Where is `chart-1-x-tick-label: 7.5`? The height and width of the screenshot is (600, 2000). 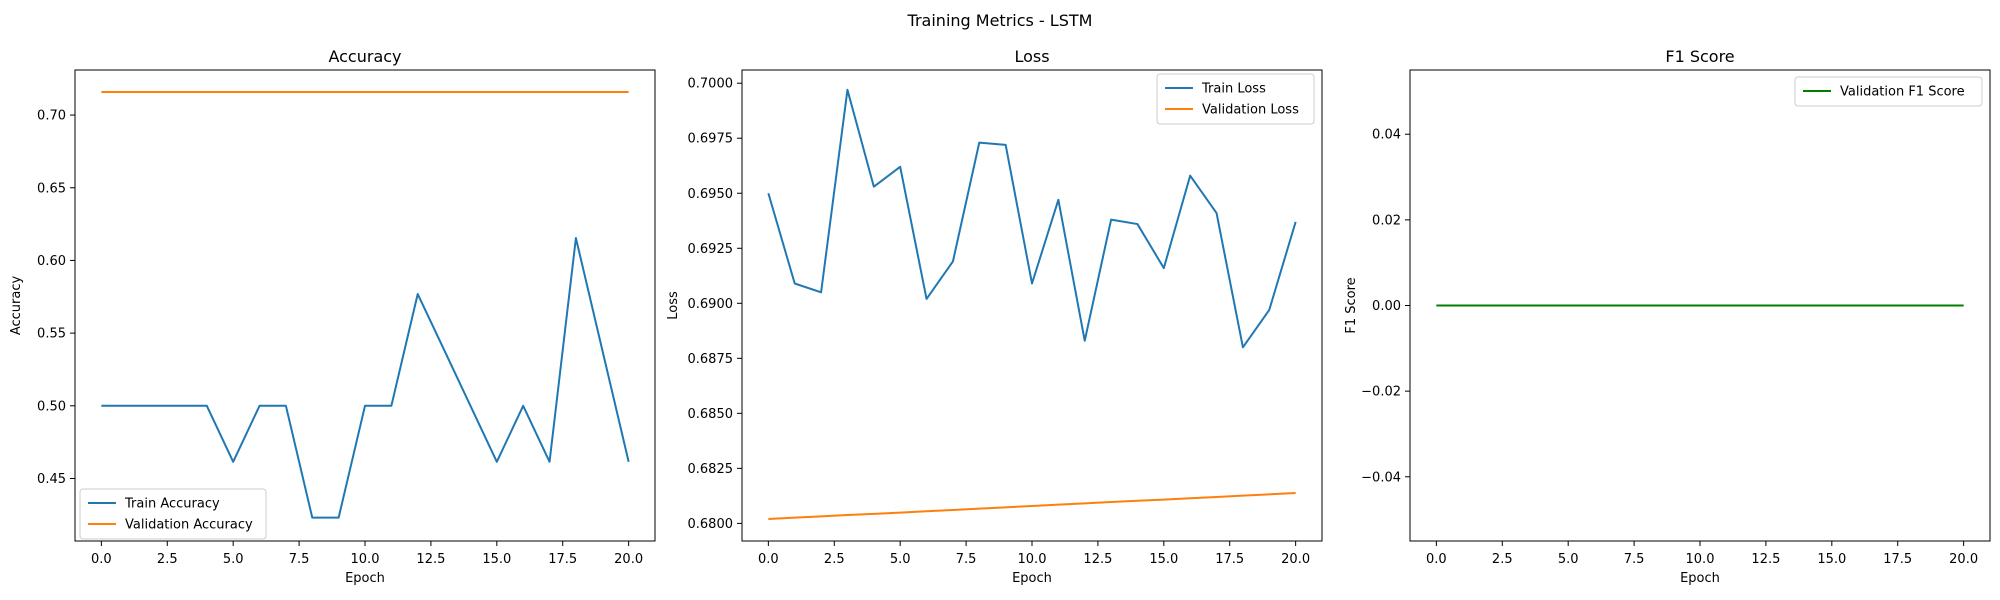
chart-1-x-tick-label: 7.5 is located at coordinates (299, 559).